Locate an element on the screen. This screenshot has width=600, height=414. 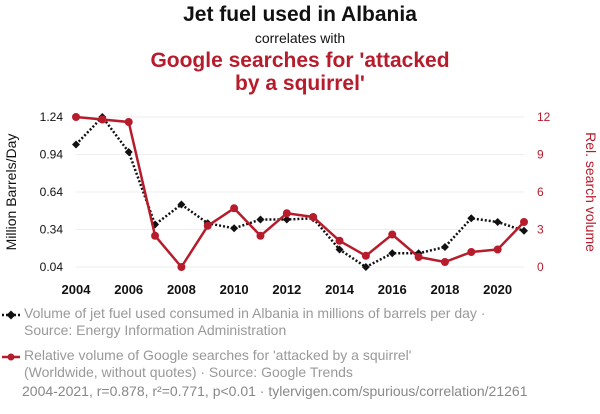
left-tick-label: 0.04 is located at coordinates (52, 267).